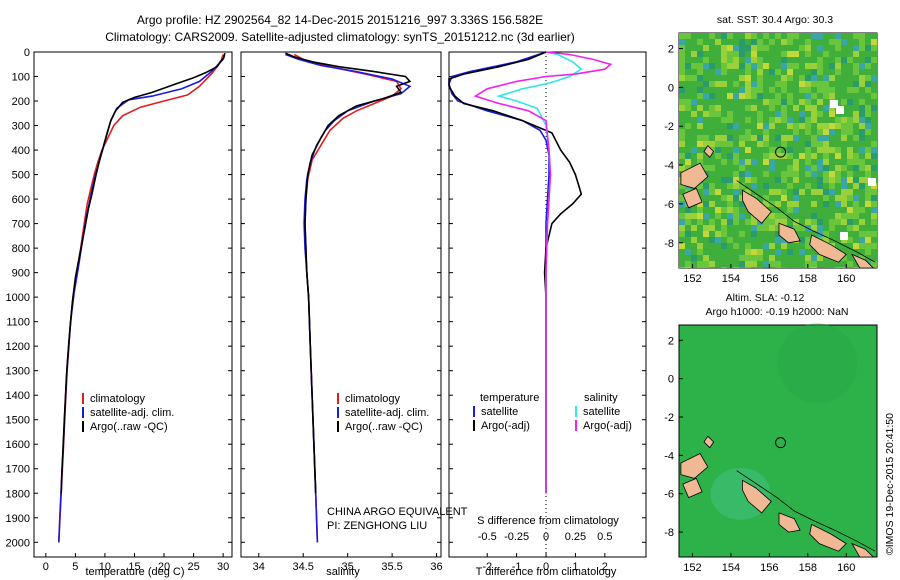 The image size is (900, 580). What do you see at coordinates (769, 568) in the screenshot?
I see `sla-map-x-tick-label: 156` at bounding box center [769, 568].